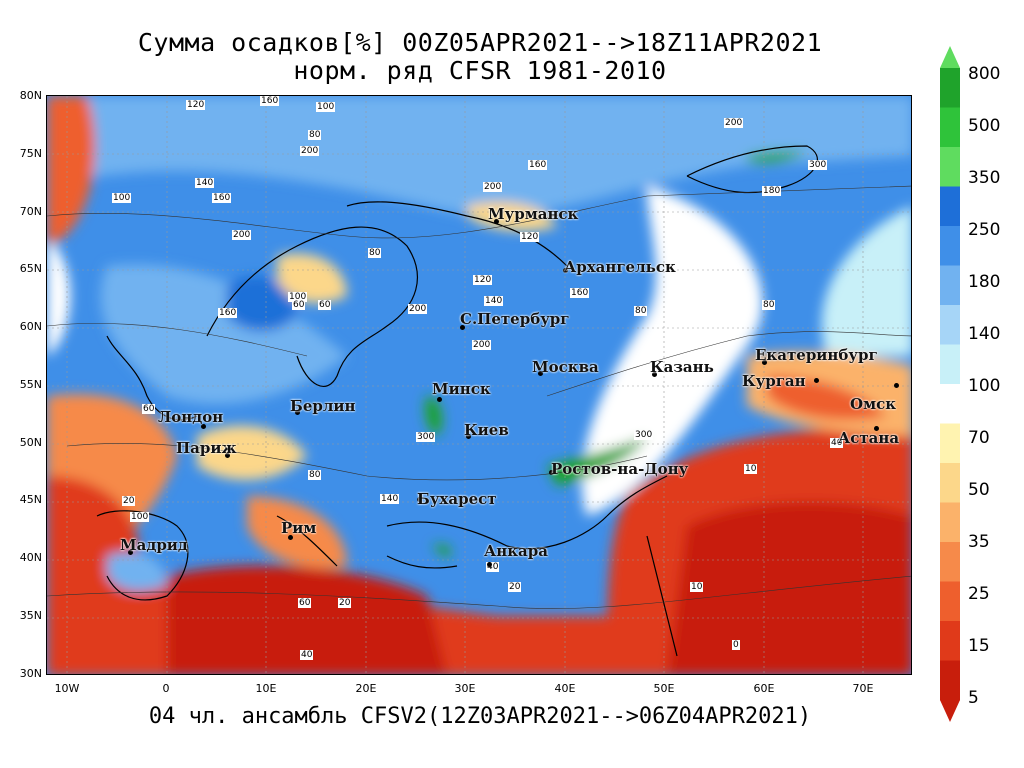 The width and height of the screenshot is (1024, 768). Describe the element at coordinates (984, 230) in the screenshot. I see `colorbar-label: 250` at that location.